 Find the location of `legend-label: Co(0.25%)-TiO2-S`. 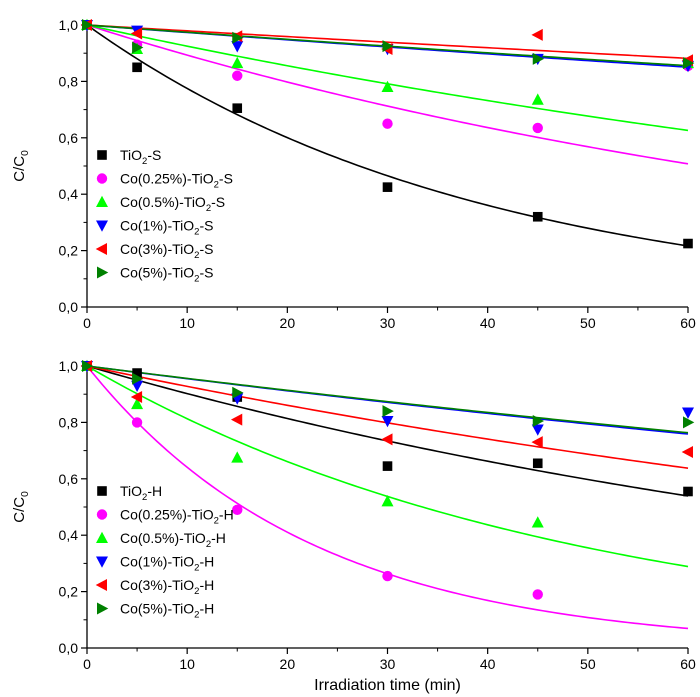

legend-label: Co(0.25%)-TiO2-S is located at coordinates (176, 181).